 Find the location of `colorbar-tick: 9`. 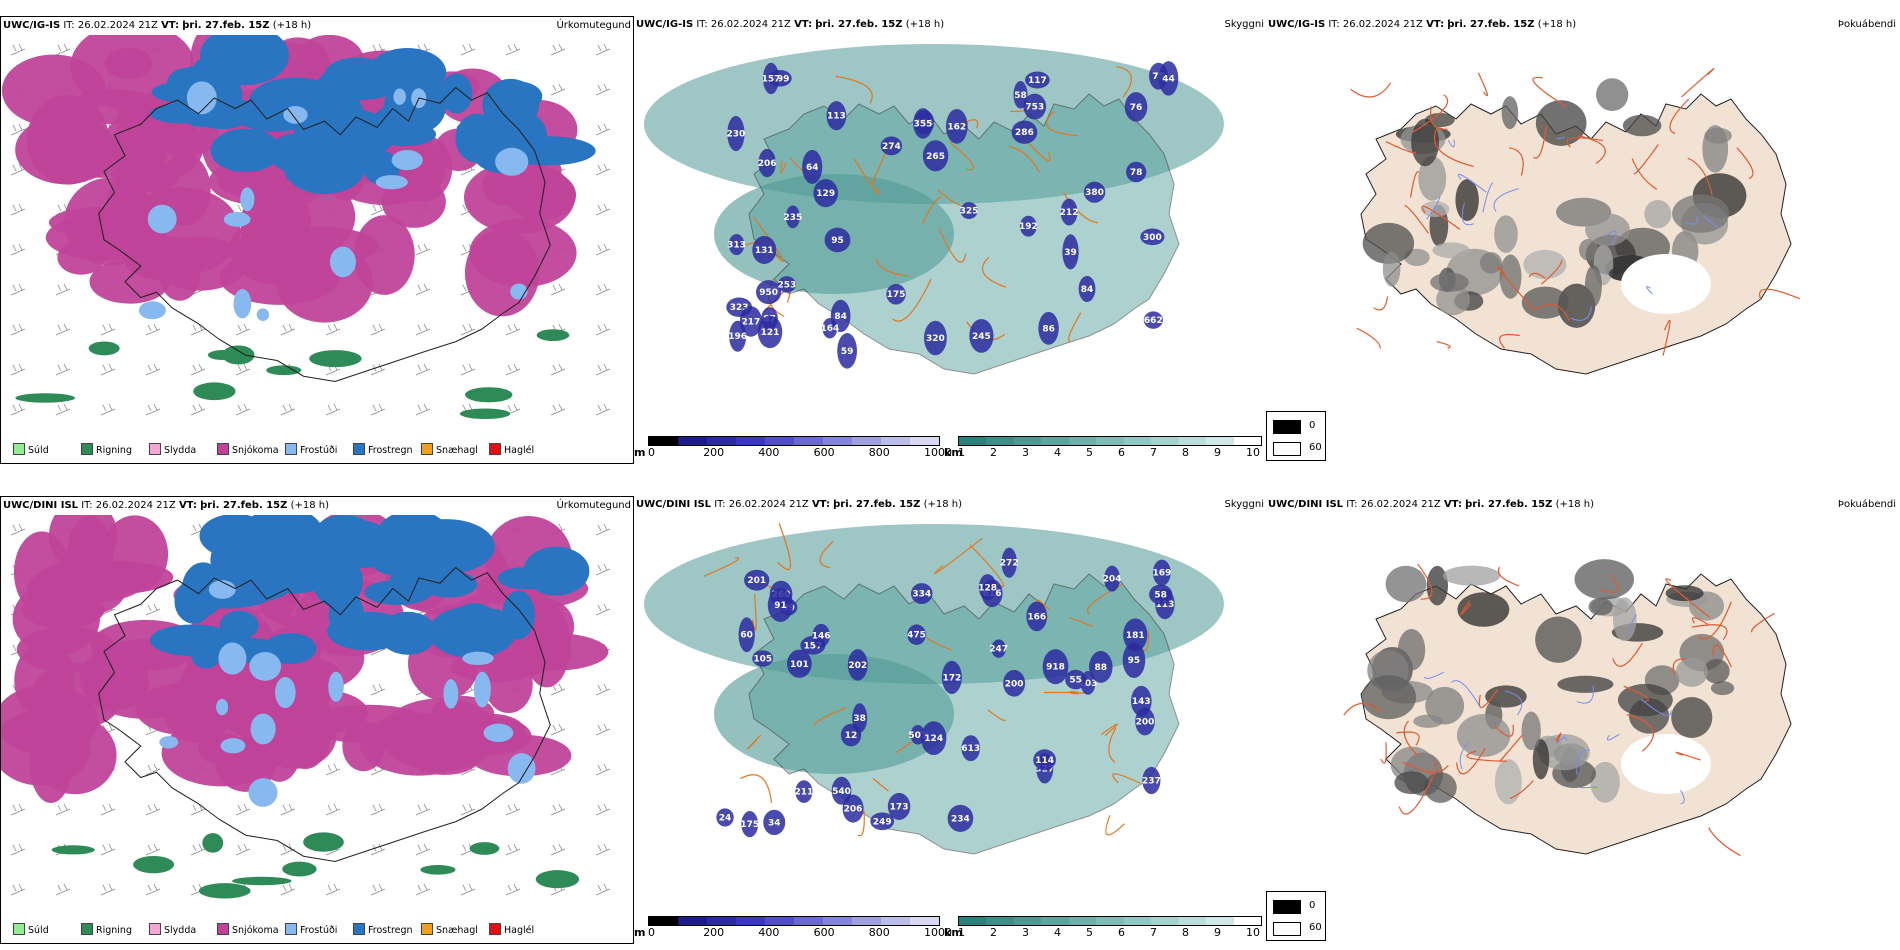

colorbar-tick: 9 is located at coordinates (1217, 932).